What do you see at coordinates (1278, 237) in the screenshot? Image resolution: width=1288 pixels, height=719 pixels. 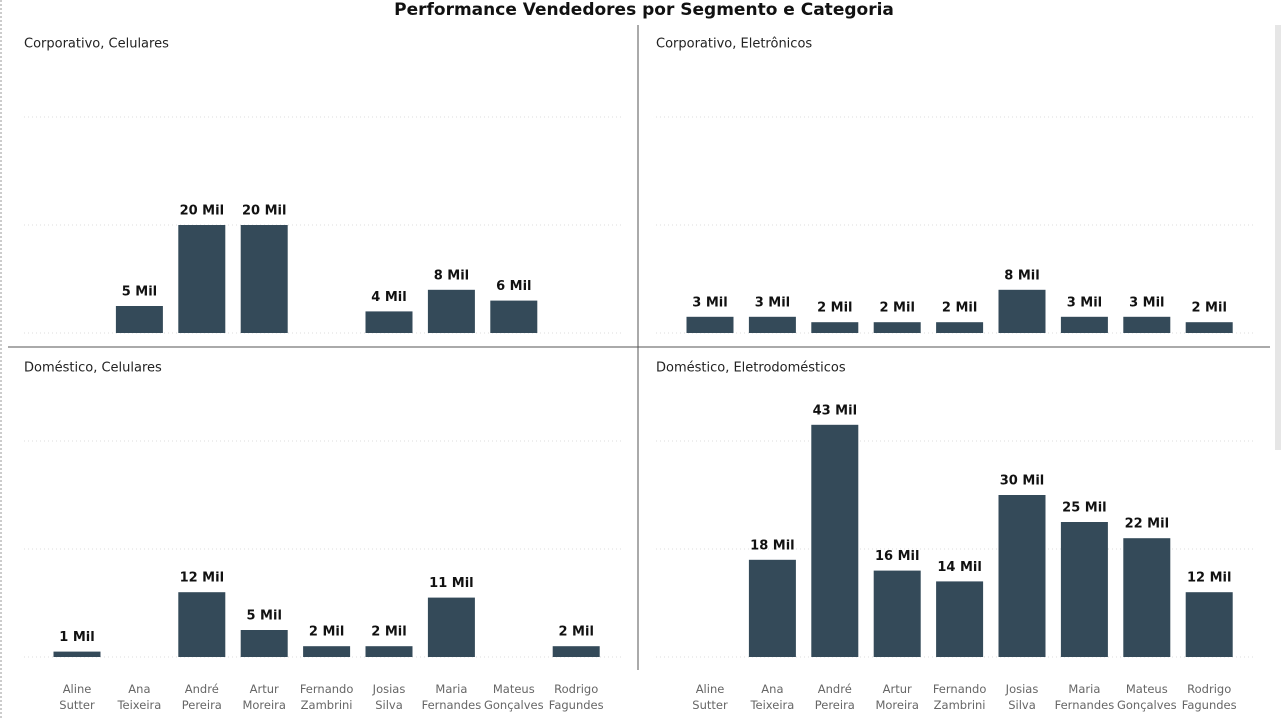 I see `scrollbar` at bounding box center [1278, 237].